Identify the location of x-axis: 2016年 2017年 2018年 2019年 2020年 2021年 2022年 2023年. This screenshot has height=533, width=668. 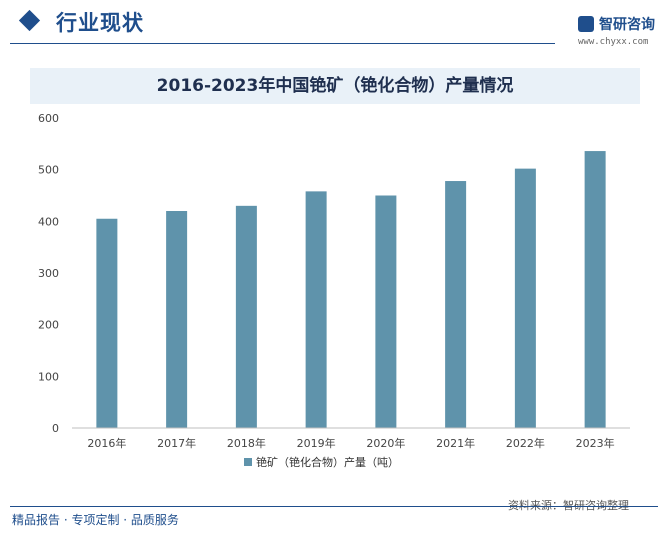
(351, 438).